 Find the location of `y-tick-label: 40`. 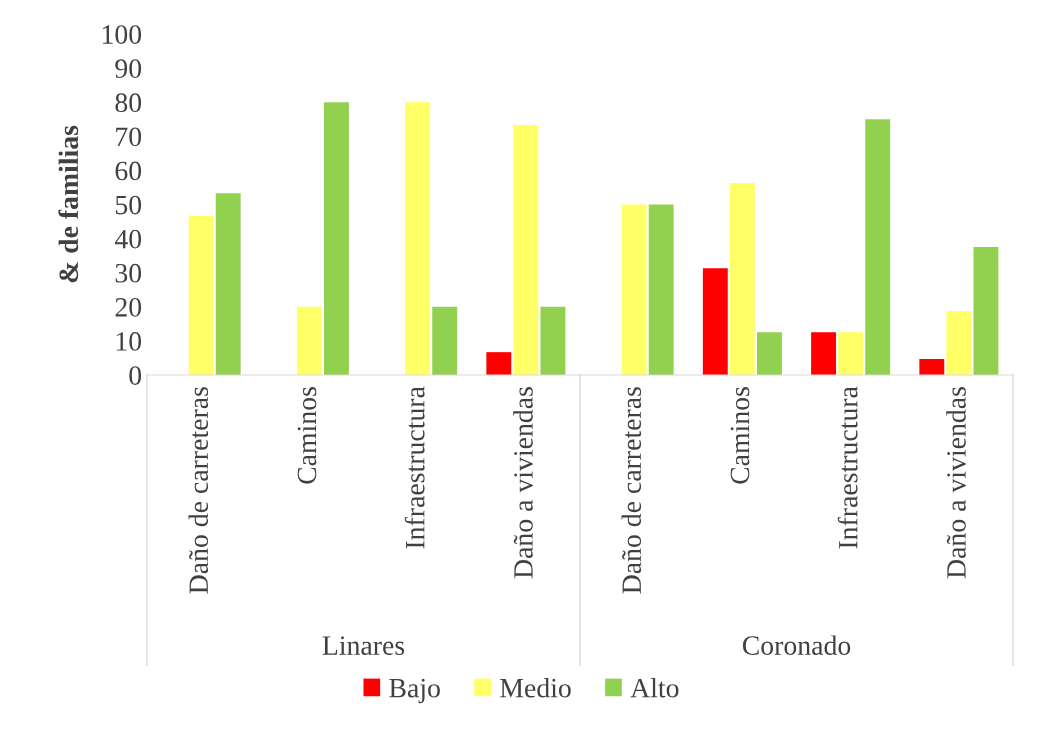

y-tick-label: 40 is located at coordinates (128, 239).